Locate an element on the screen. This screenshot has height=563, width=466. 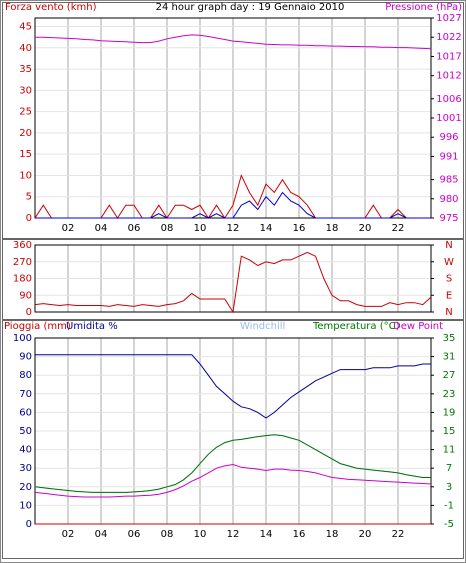
y2-axis-label: Pressione (hPa) is located at coordinates (423, 7).